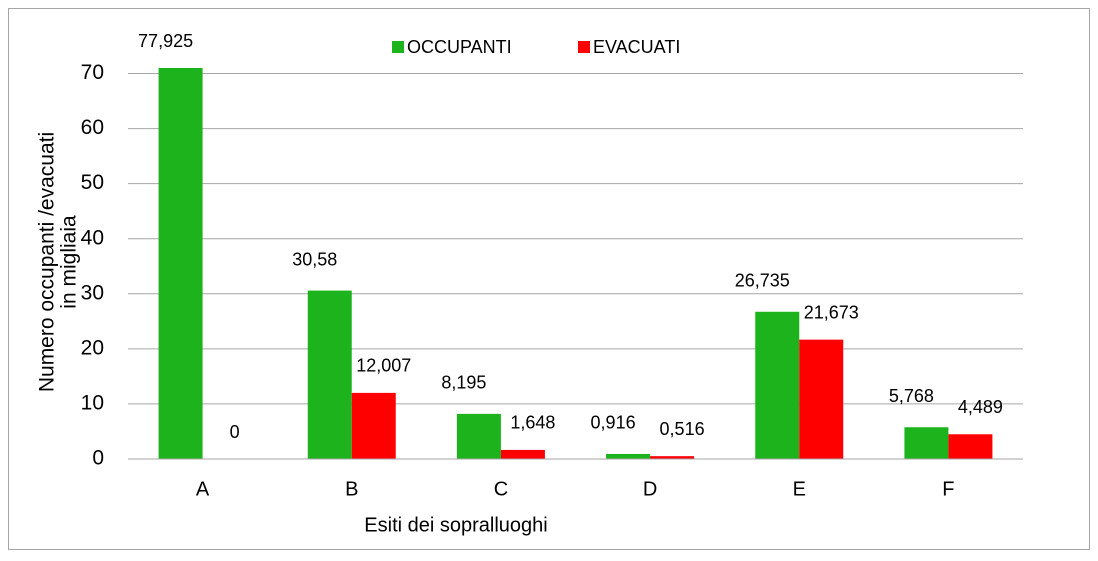 Image resolution: width=1098 pixels, height=561 pixels. Describe the element at coordinates (459, 47) in the screenshot. I see `legend-label: OCCUPANTI` at that location.